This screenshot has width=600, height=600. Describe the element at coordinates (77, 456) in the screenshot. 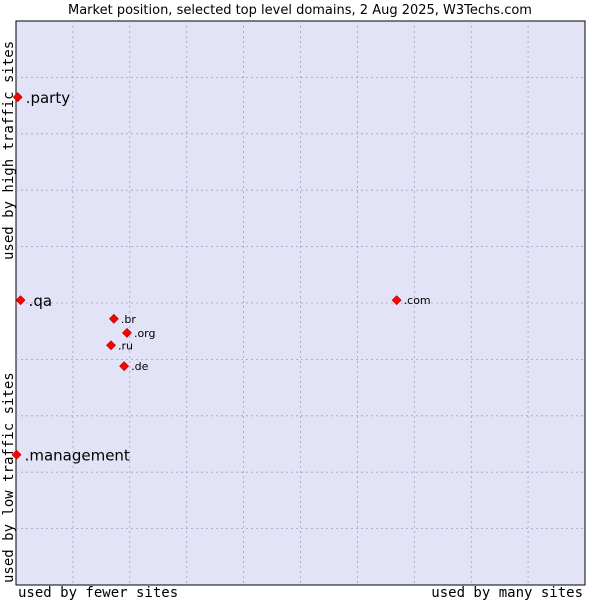

I see `point-label-management: .management` at that location.